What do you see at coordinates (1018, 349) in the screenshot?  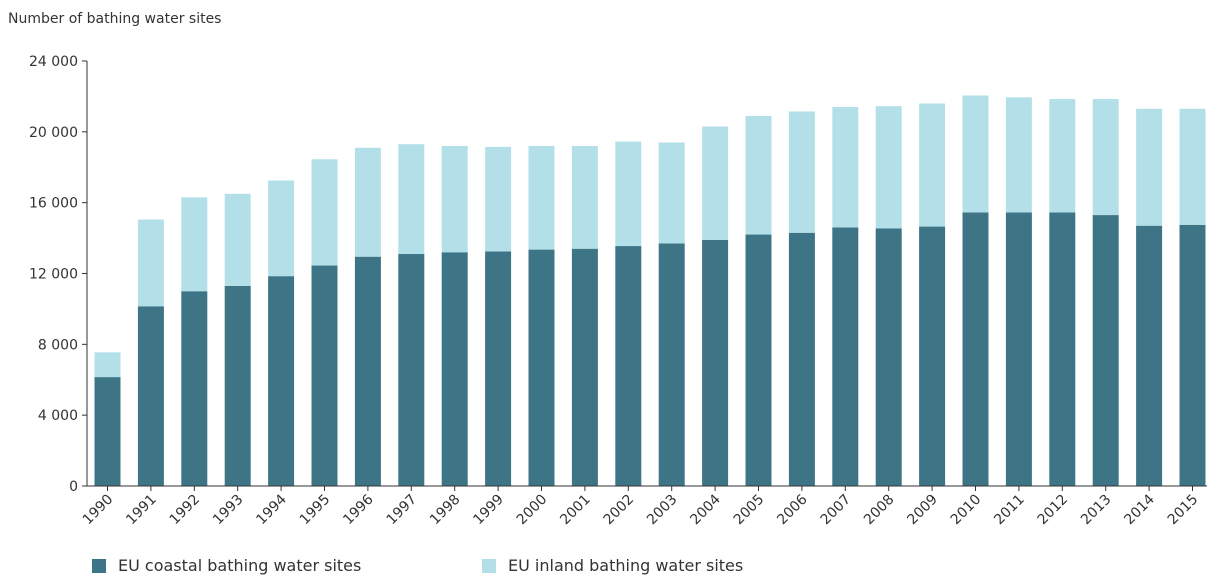 I see `bar-coastal-2011` at bounding box center [1018, 349].